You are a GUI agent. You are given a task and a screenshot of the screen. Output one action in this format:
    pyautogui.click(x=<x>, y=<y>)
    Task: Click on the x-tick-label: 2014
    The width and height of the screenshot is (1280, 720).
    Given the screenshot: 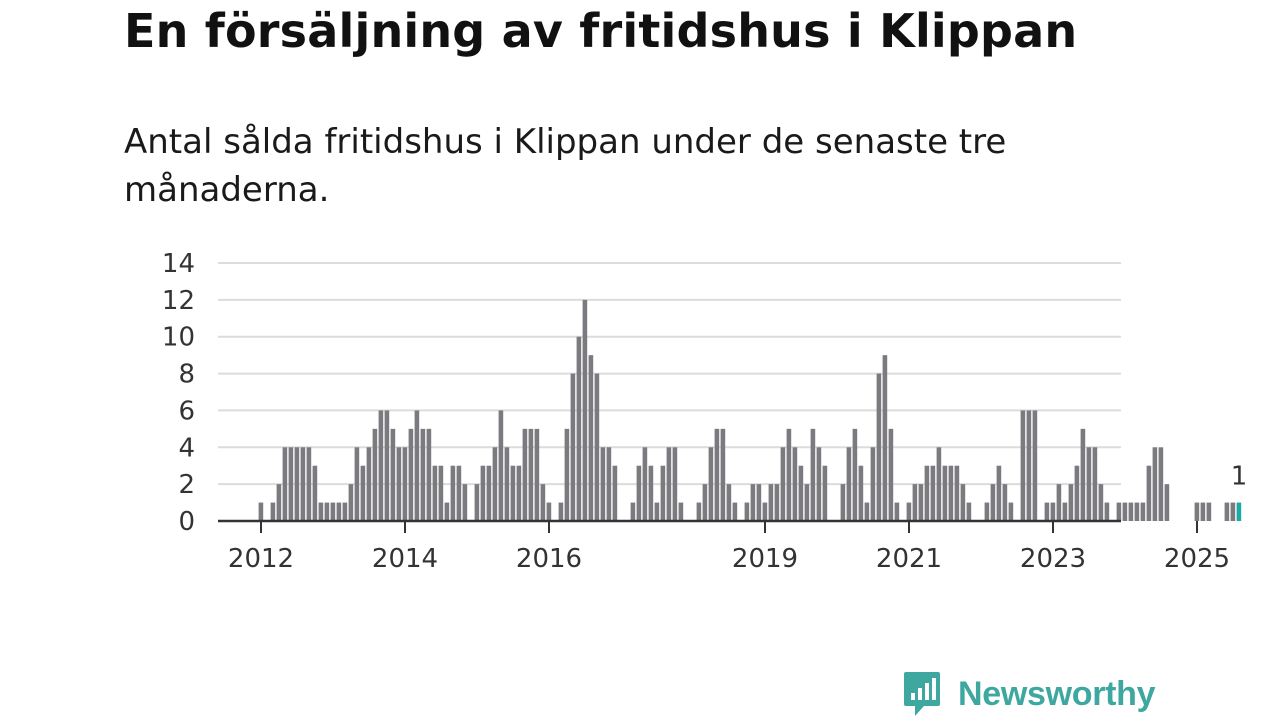 What is the action you would take?
    pyautogui.click(x=405, y=559)
    